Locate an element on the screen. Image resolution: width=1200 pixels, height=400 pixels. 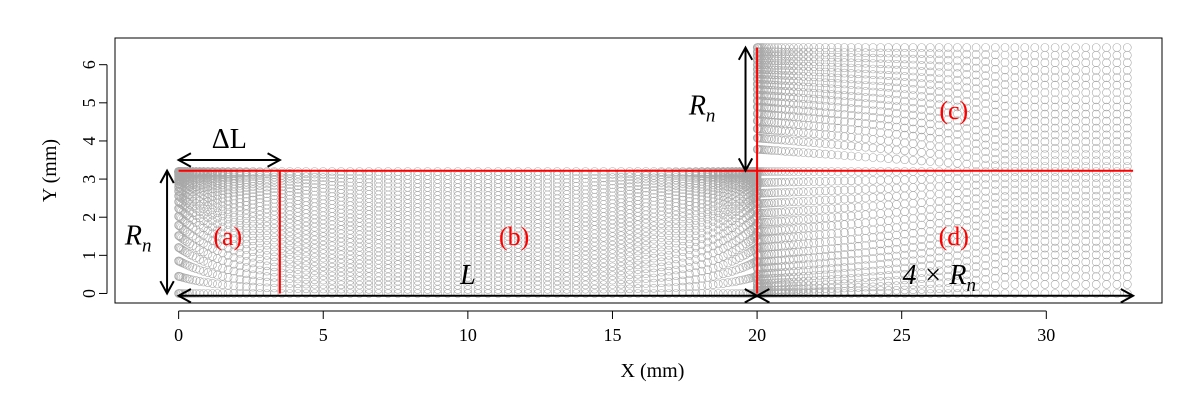
dimension-L-label: L is located at coordinates (467, 275).